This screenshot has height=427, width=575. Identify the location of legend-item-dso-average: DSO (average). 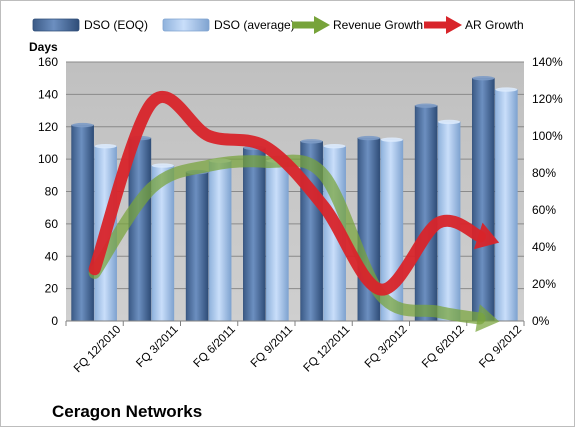
(228, 25).